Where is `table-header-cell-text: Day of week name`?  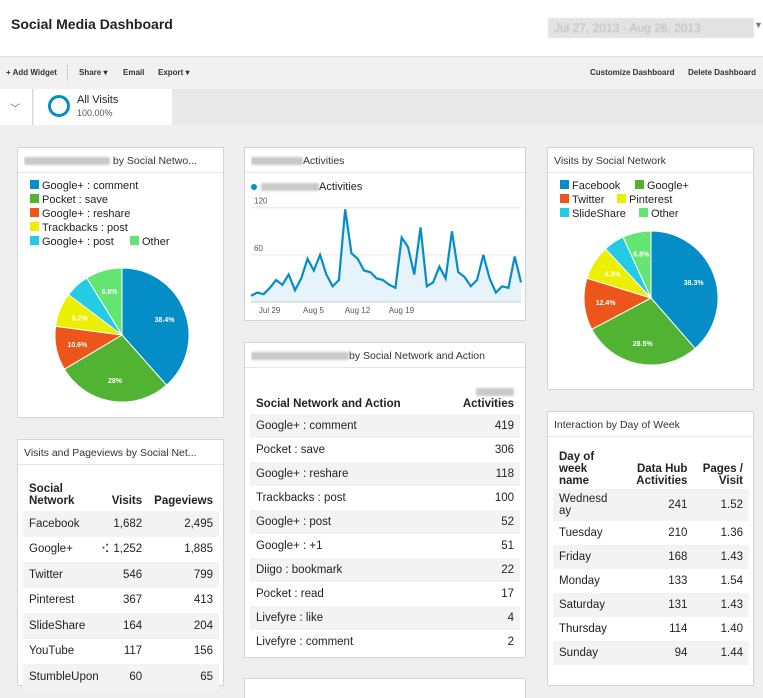
table-header-cell-text: Day of week name is located at coordinates (577, 469).